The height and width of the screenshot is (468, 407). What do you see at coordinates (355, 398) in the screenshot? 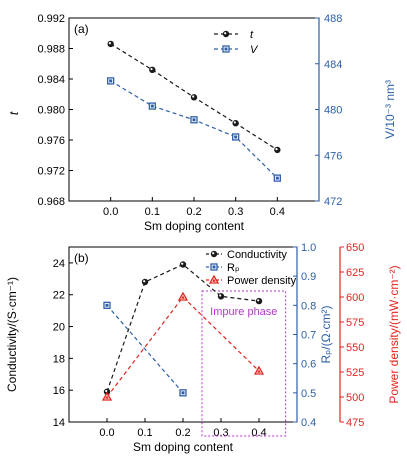
I see `right2-tick-label: 500` at bounding box center [355, 398].